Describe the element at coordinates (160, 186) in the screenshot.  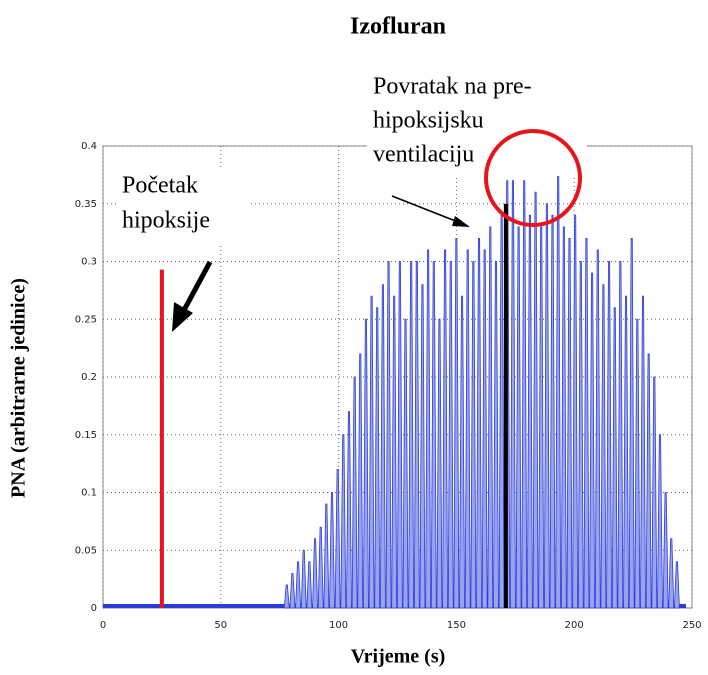
I see `annotation: Početak` at that location.